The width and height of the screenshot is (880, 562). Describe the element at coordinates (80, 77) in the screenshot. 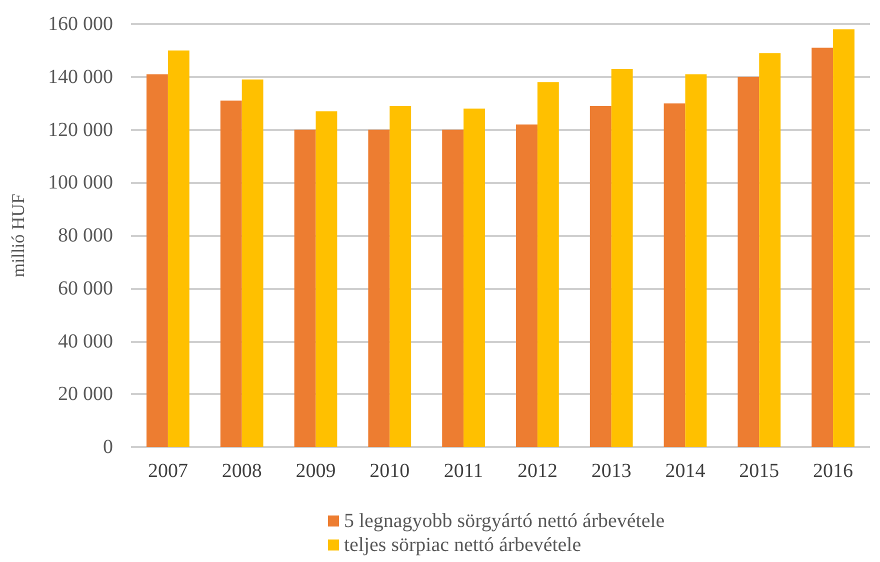

I see `y-tick-label: 140 000` at that location.